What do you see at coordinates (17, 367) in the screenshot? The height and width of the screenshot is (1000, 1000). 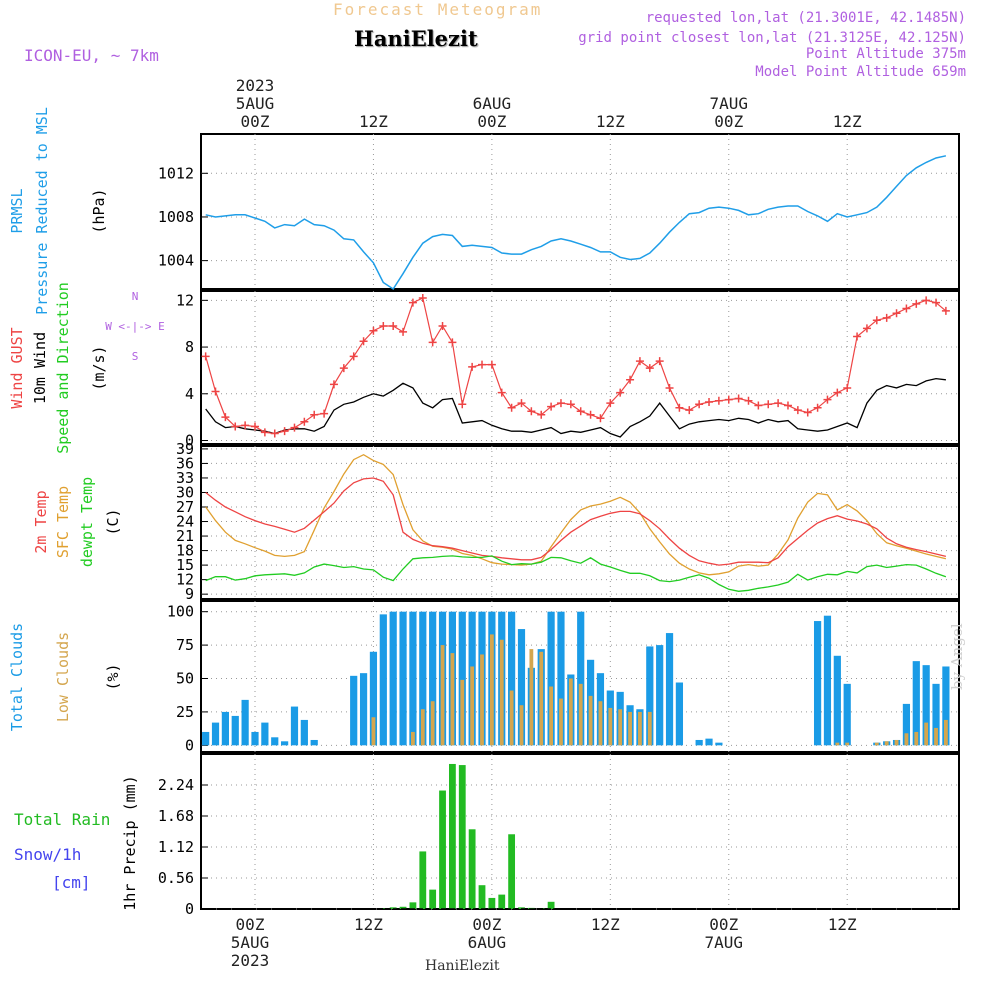 I see `label-wind-gust: Wind GUST` at bounding box center [17, 367].